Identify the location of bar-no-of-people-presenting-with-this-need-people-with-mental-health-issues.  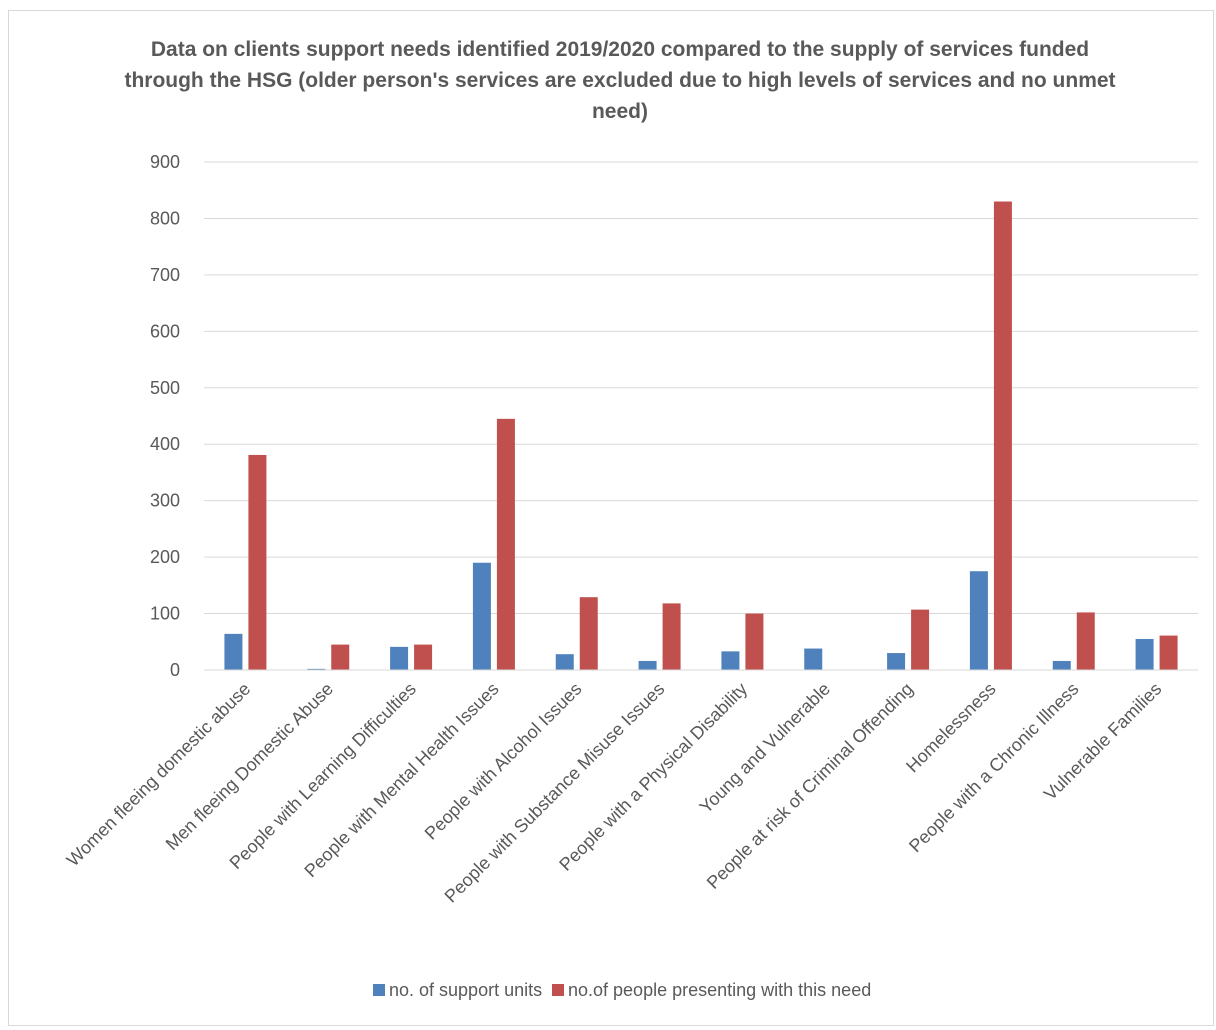
(505, 544).